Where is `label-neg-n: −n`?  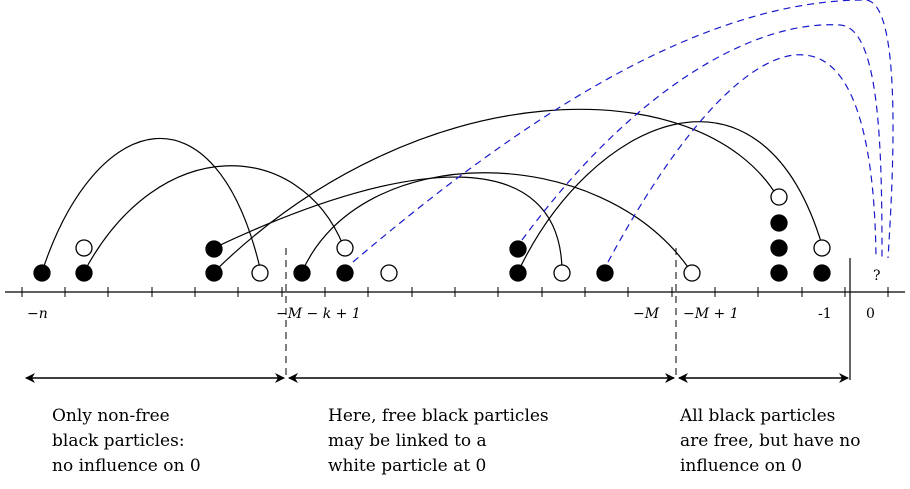
label-neg-n: −n is located at coordinates (37, 314).